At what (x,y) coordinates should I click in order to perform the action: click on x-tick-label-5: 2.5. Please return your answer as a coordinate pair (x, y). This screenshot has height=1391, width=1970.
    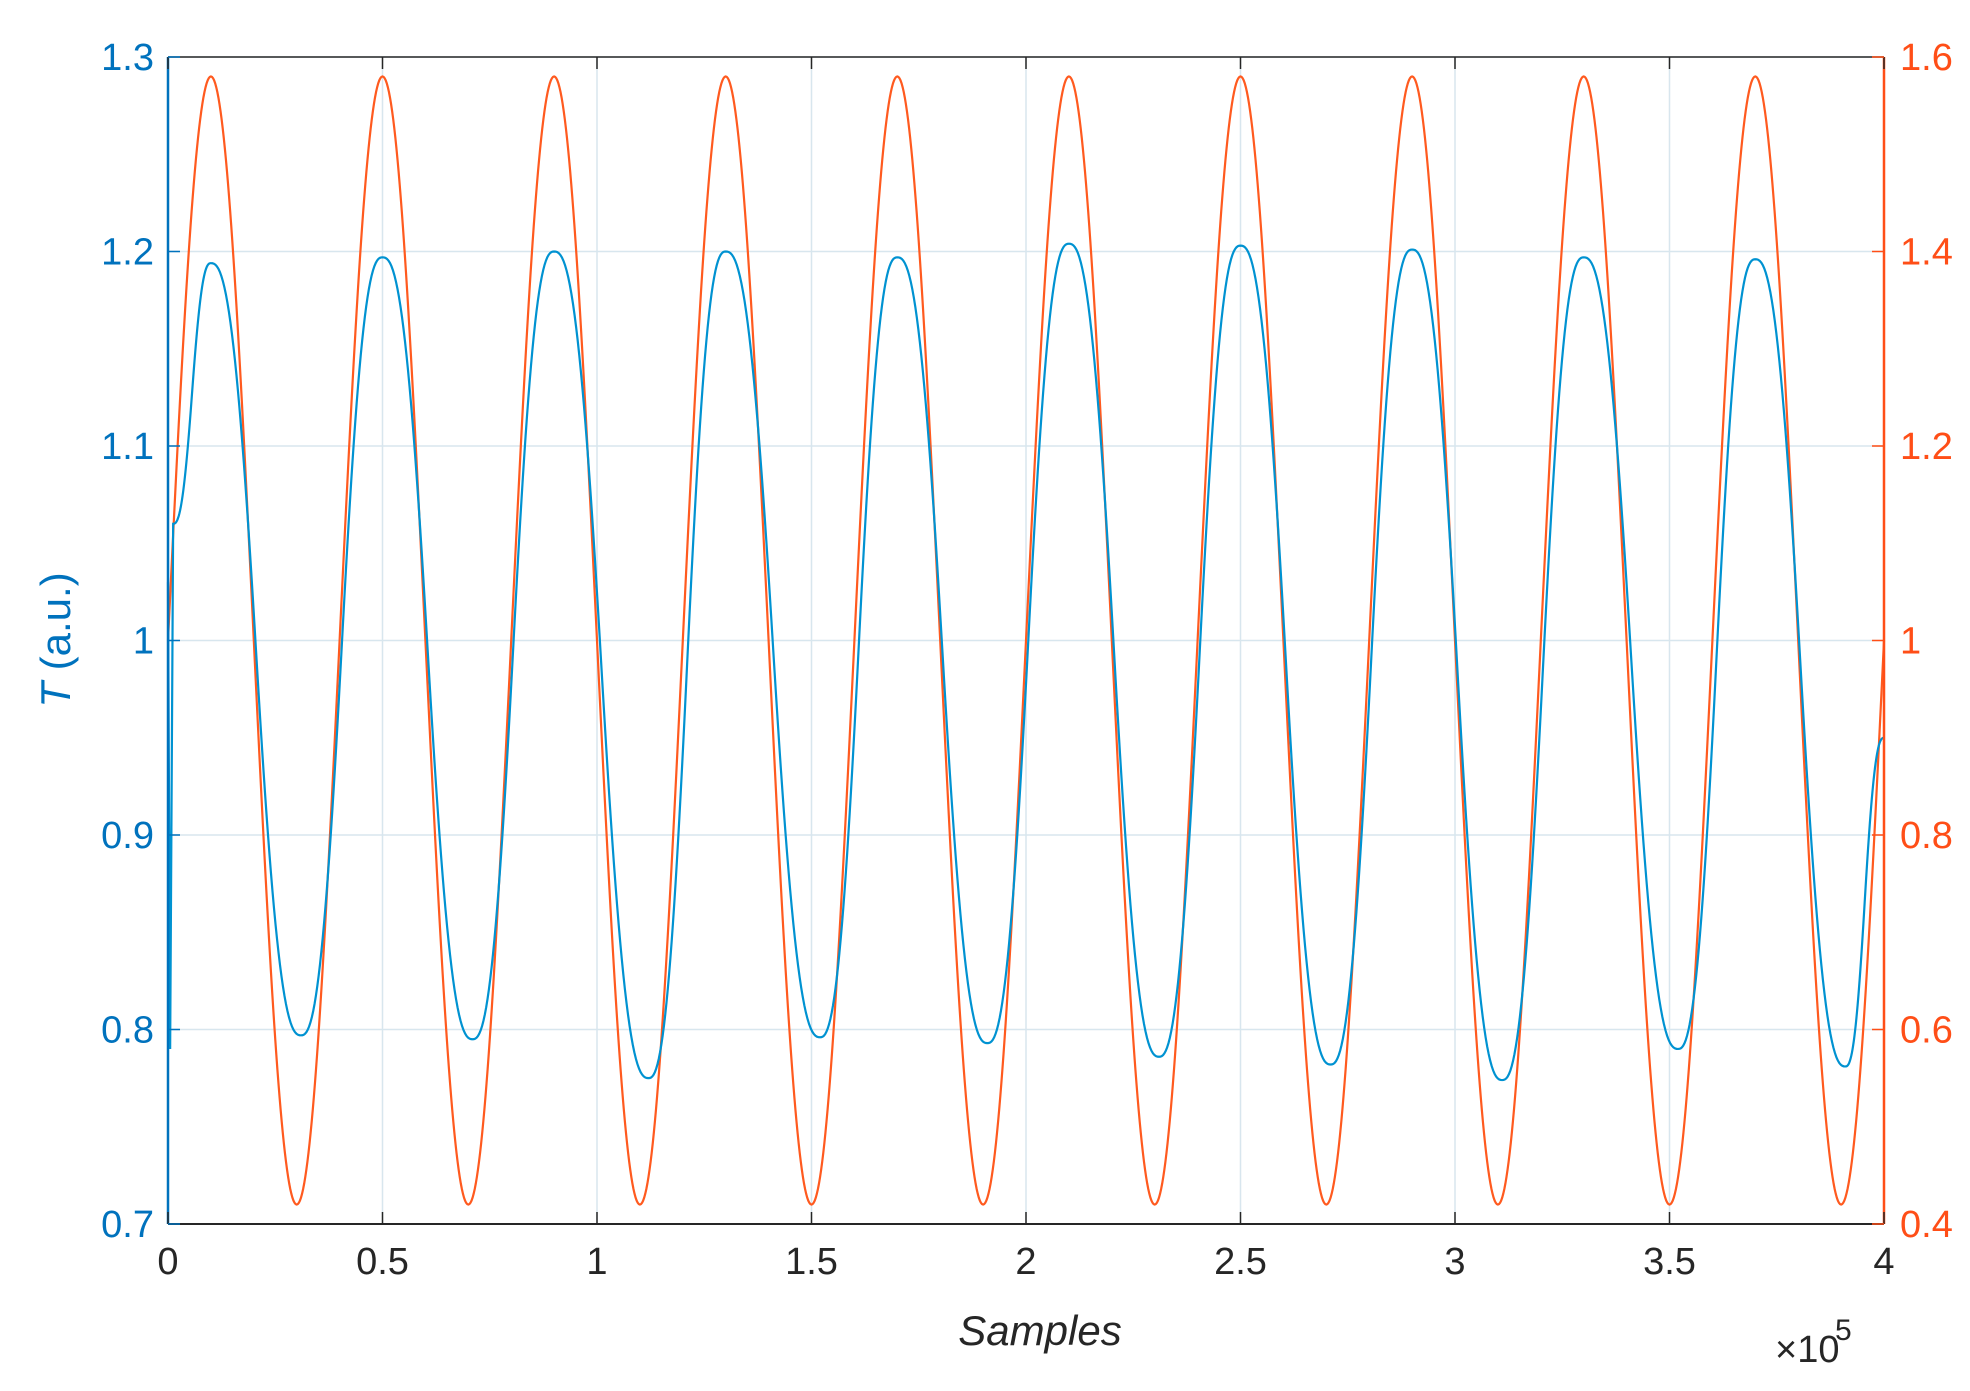
    Looking at the image, I should click on (1240, 1262).